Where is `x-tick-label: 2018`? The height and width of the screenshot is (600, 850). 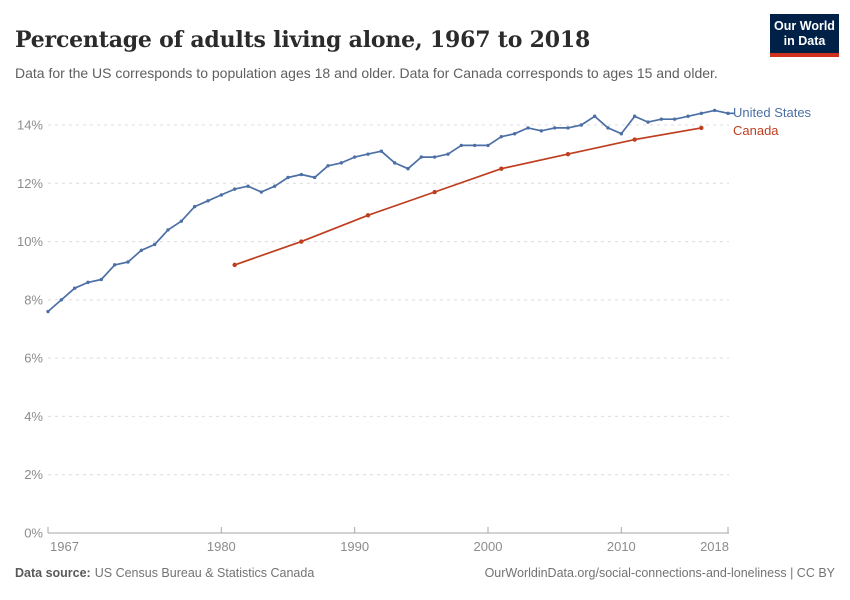 x-tick-label: 2018 is located at coordinates (714, 546).